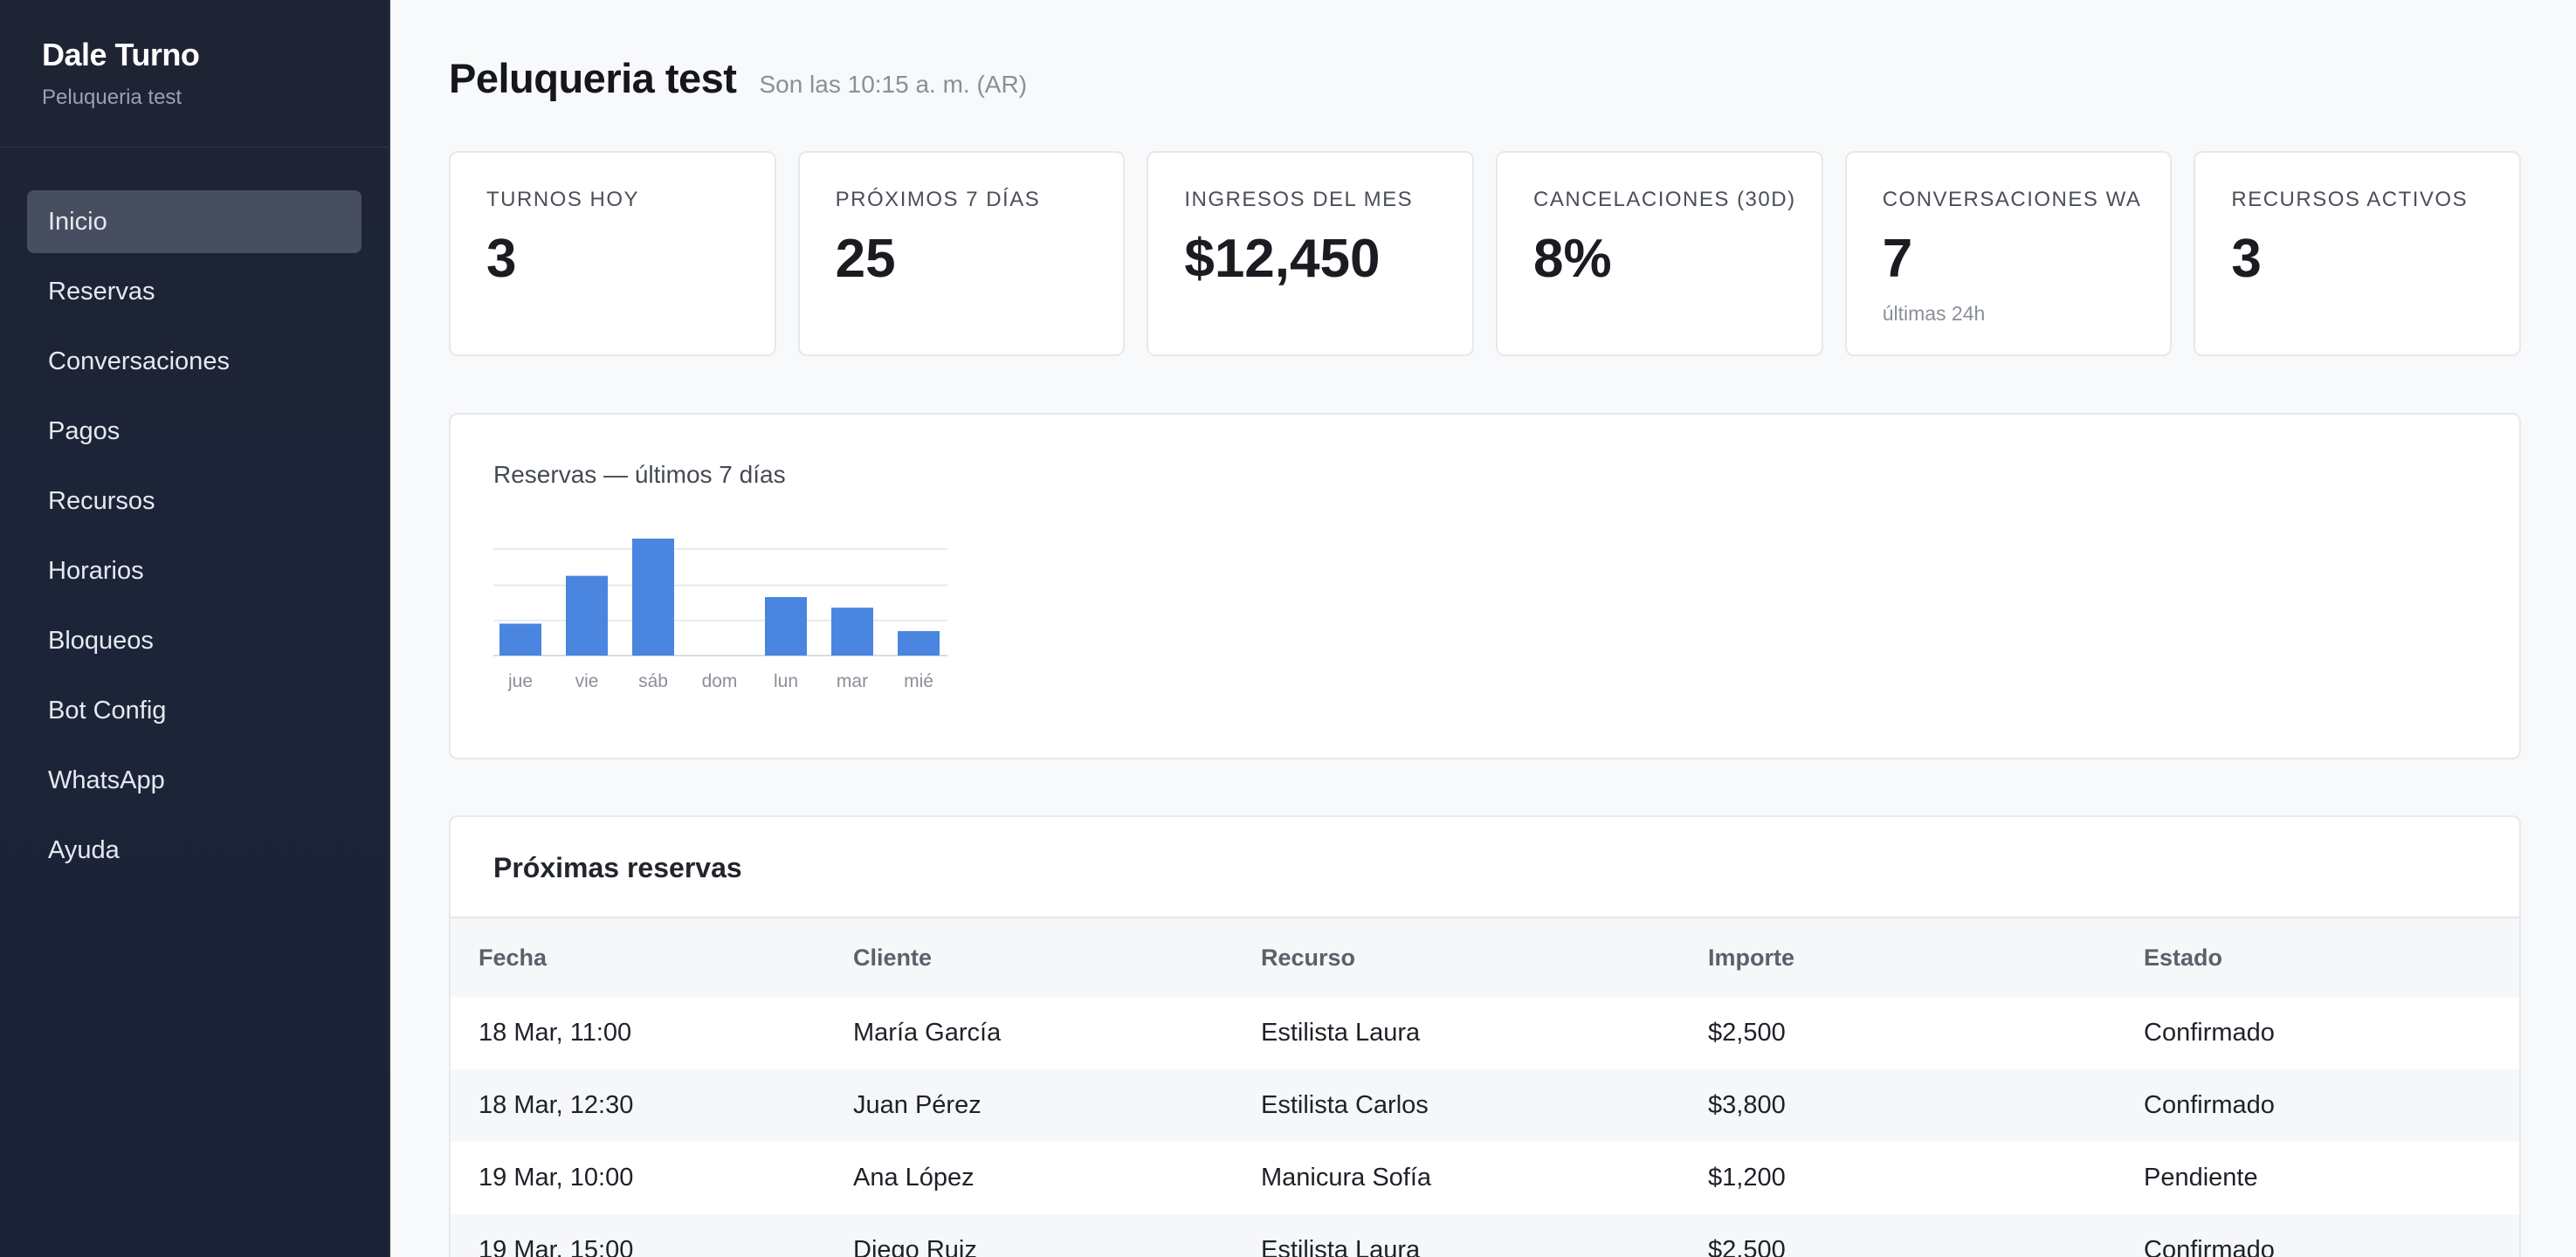  I want to click on sidebar-item-label: Conversaciones, so click(139, 361).